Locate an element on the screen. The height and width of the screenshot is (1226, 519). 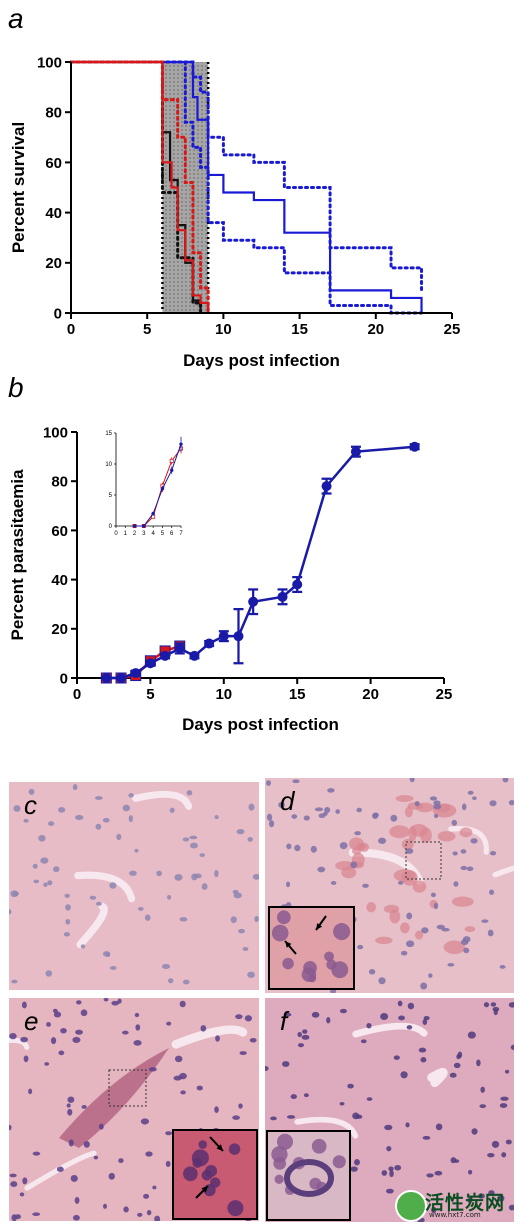
inset-y-tick-label: 10 is located at coordinates (108, 465).